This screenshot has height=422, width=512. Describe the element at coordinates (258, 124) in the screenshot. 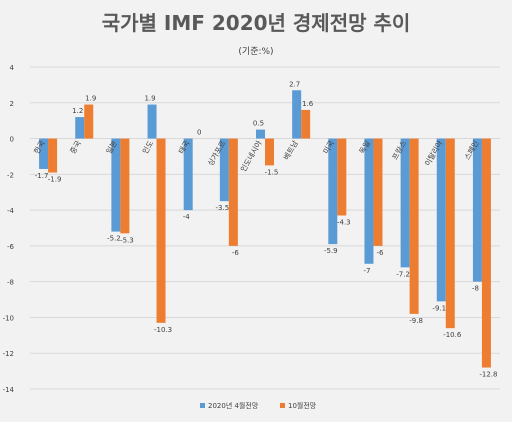

I see `data-label: 0.5` at that location.